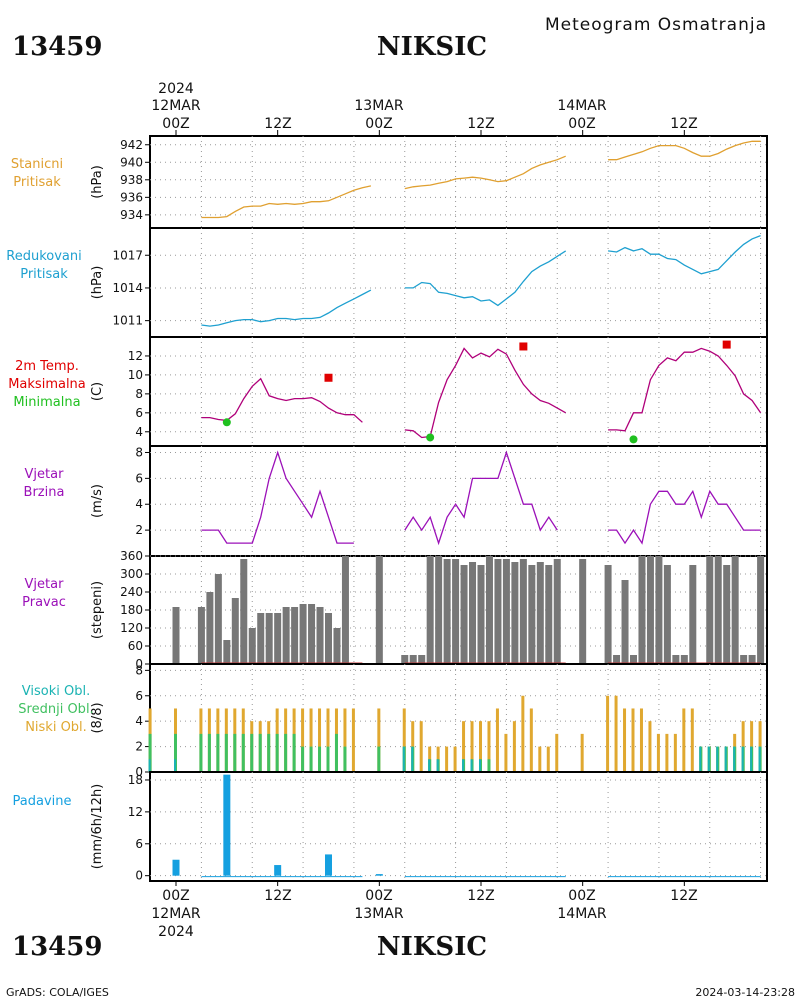 The width and height of the screenshot is (800, 1000). Describe the element at coordinates (176, 89) in the screenshot. I see `year-label-top: 2024` at that location.